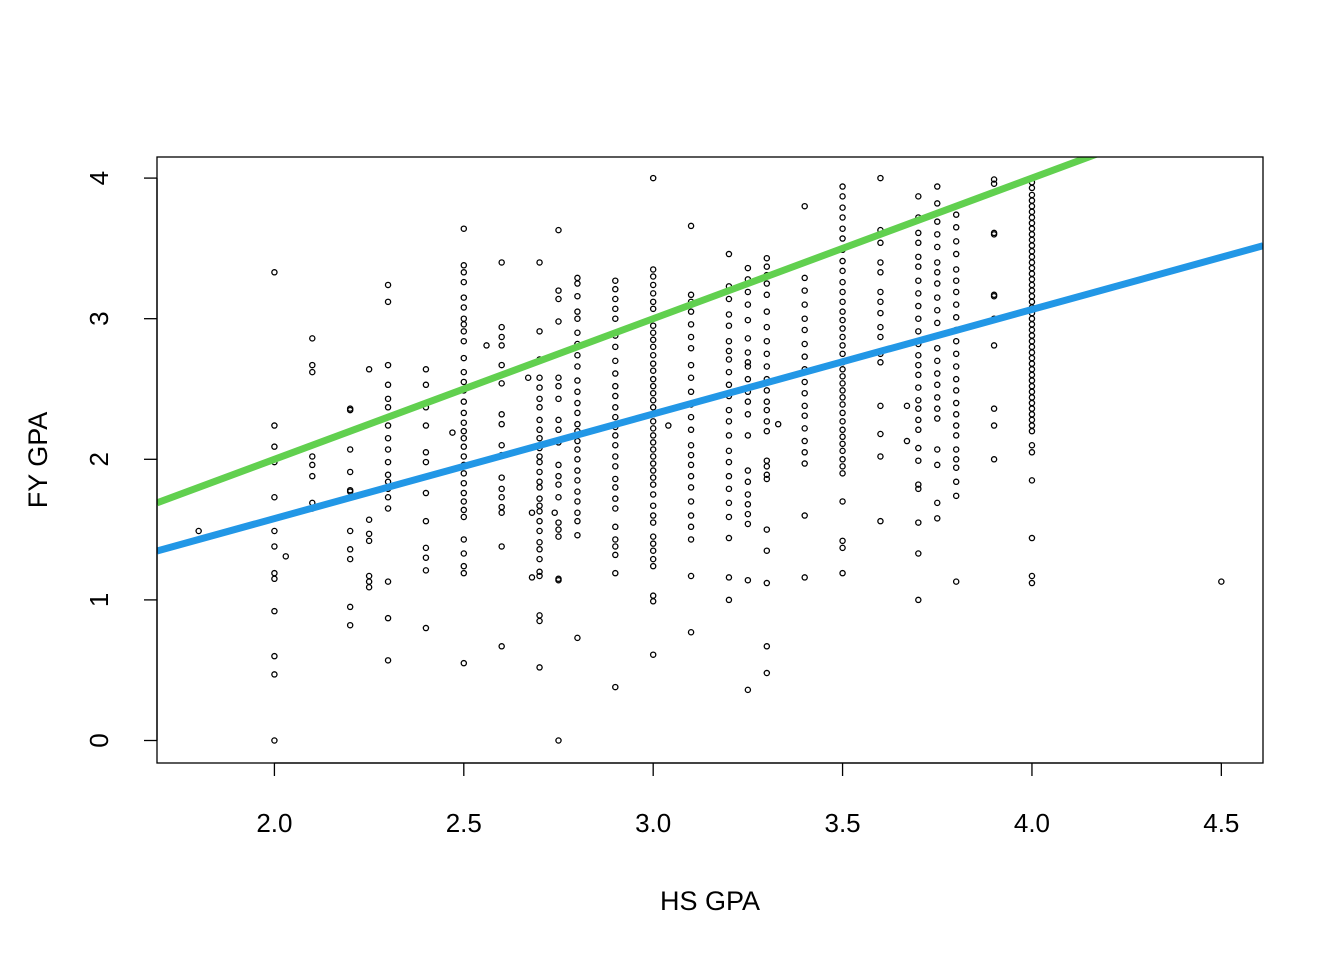  What do you see at coordinates (38, 460) in the screenshot?
I see `y-axis-title: FY GPA` at bounding box center [38, 460].